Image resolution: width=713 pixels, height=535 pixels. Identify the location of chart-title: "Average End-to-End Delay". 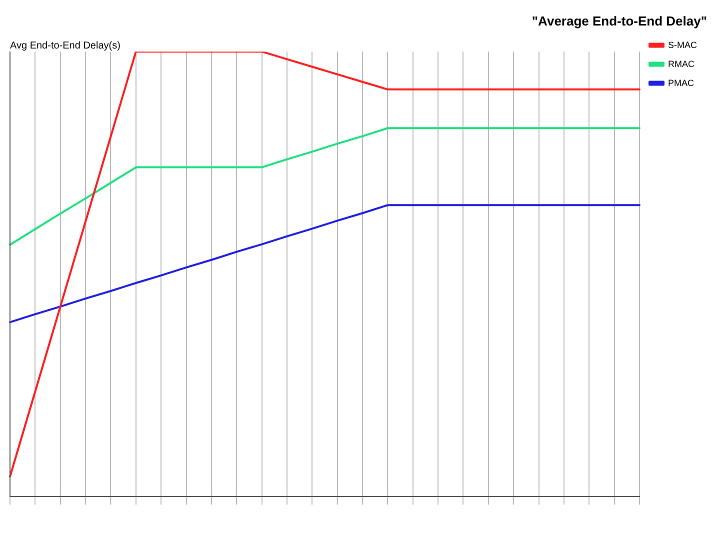
(619, 20).